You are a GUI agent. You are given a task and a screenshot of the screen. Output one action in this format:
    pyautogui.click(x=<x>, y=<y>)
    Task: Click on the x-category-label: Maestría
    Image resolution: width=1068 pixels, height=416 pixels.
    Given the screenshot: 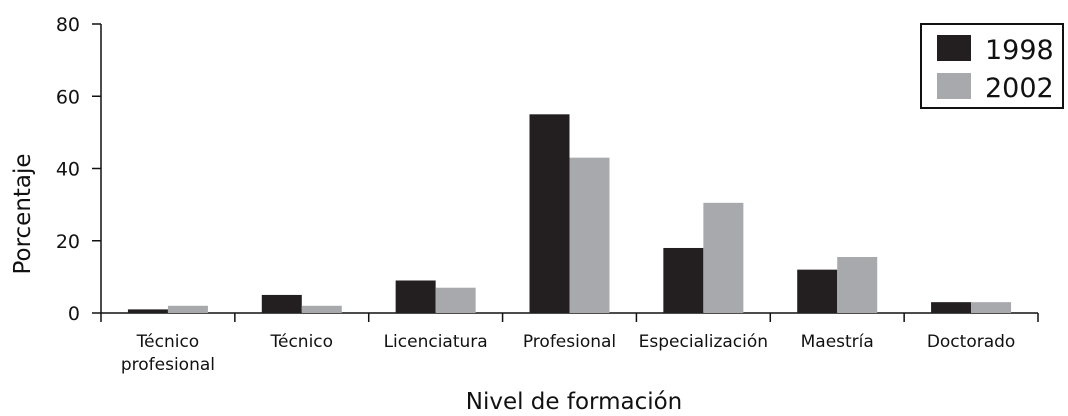 What is the action you would take?
    pyautogui.click(x=837, y=342)
    